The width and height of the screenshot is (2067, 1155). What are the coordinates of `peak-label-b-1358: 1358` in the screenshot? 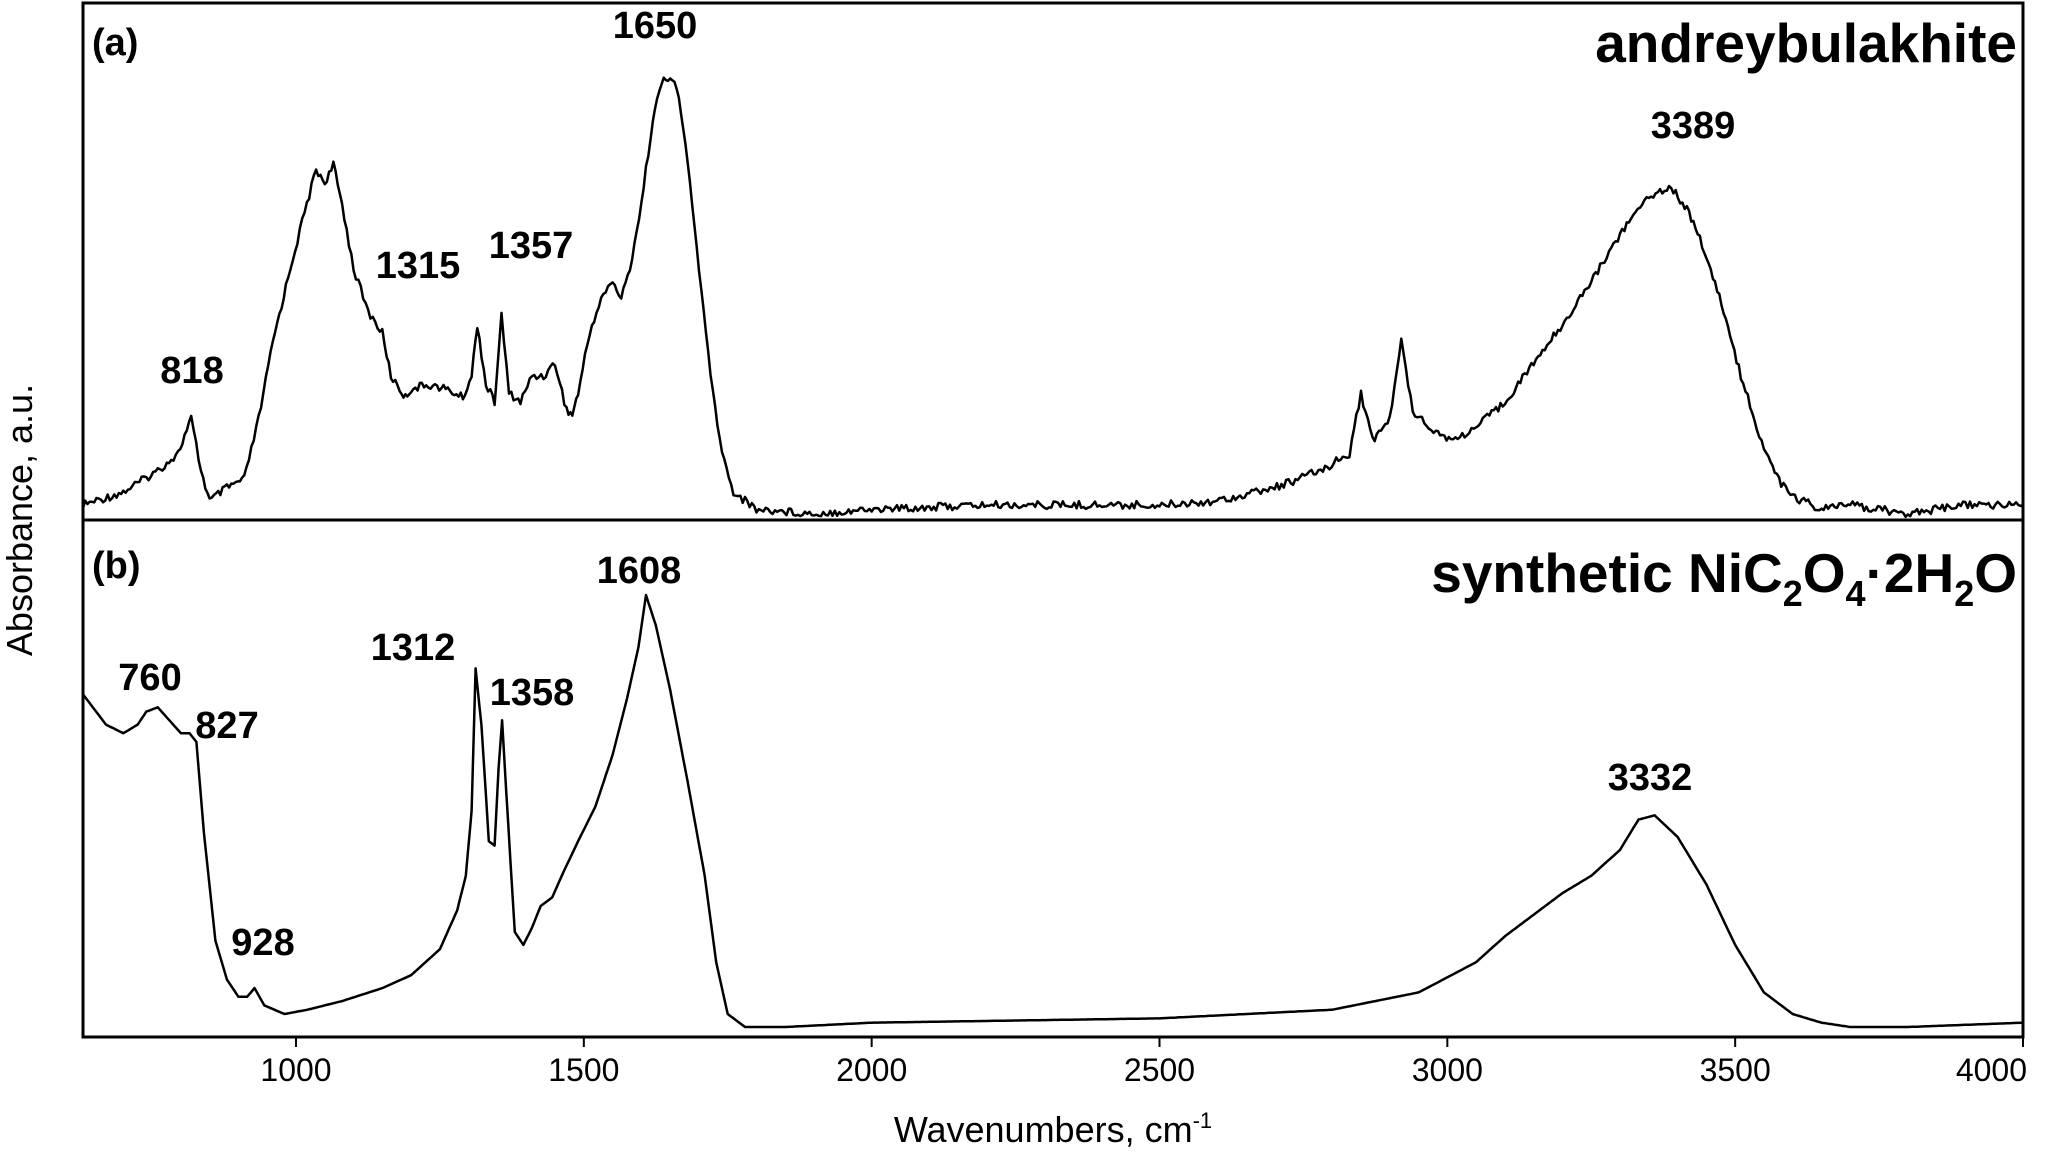 It's located at (532, 693).